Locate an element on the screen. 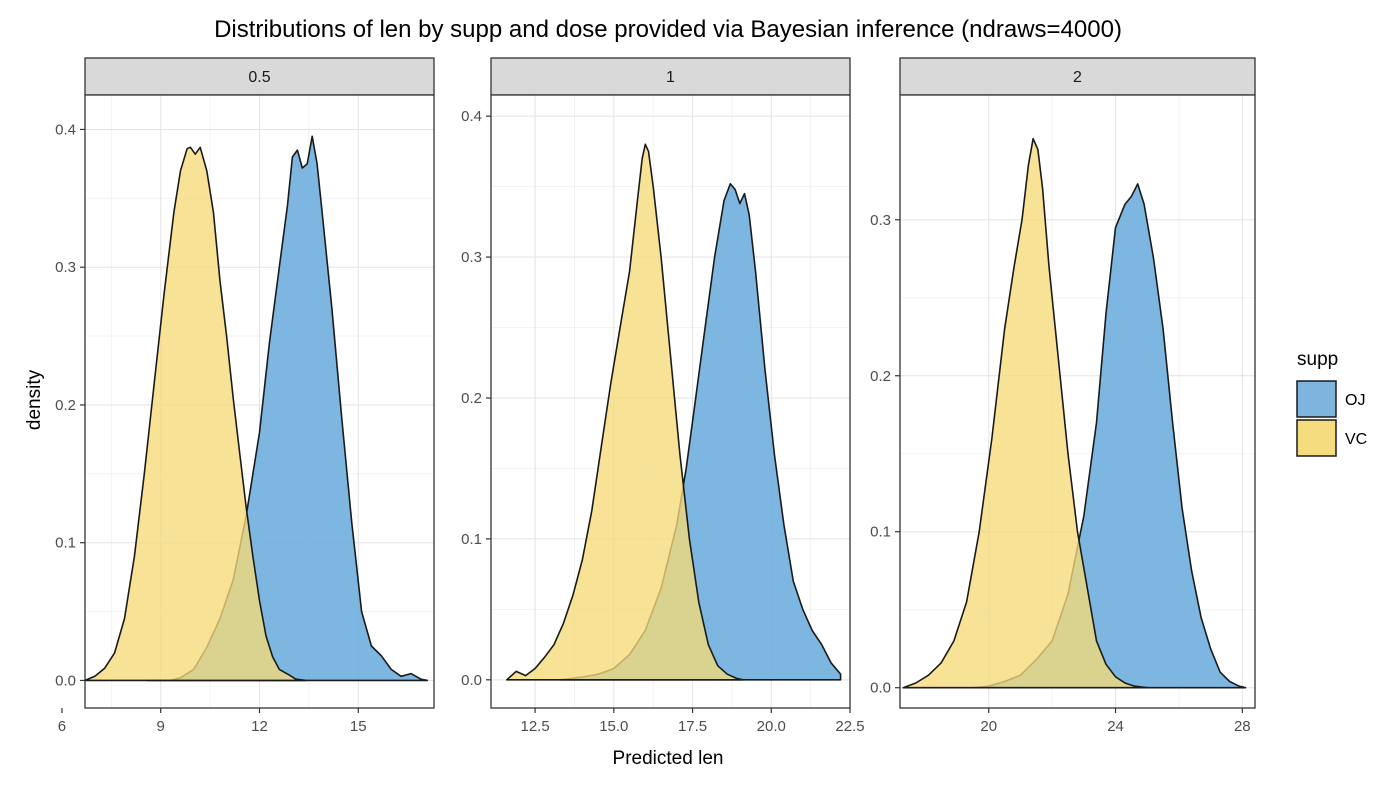  x-tick-label: 12 is located at coordinates (259, 726).